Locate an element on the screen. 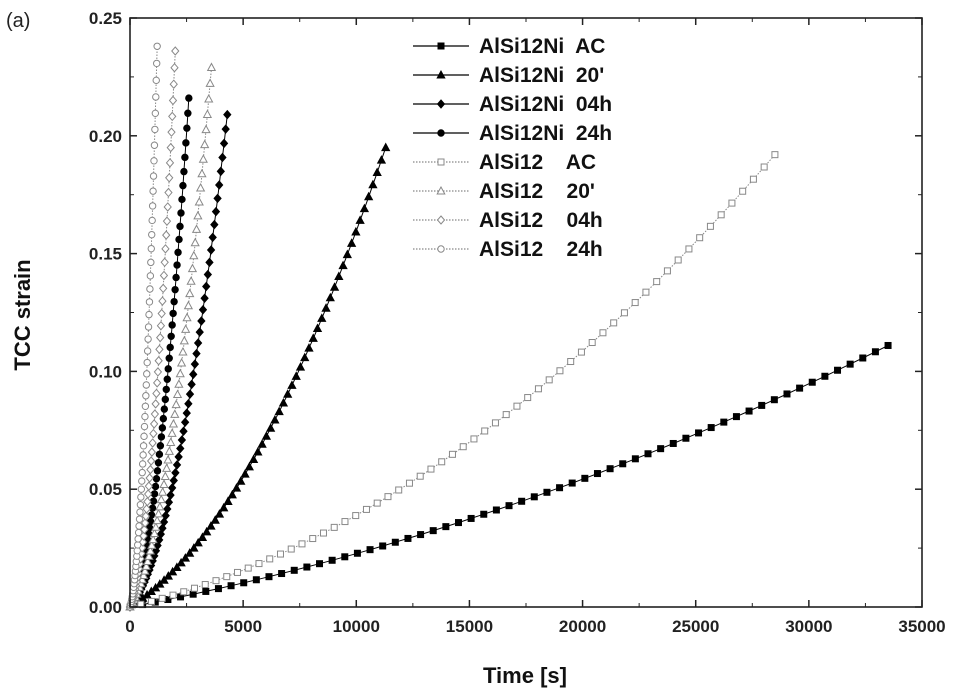  legend-entry: AlSi12 20' is located at coordinates (504, 191).